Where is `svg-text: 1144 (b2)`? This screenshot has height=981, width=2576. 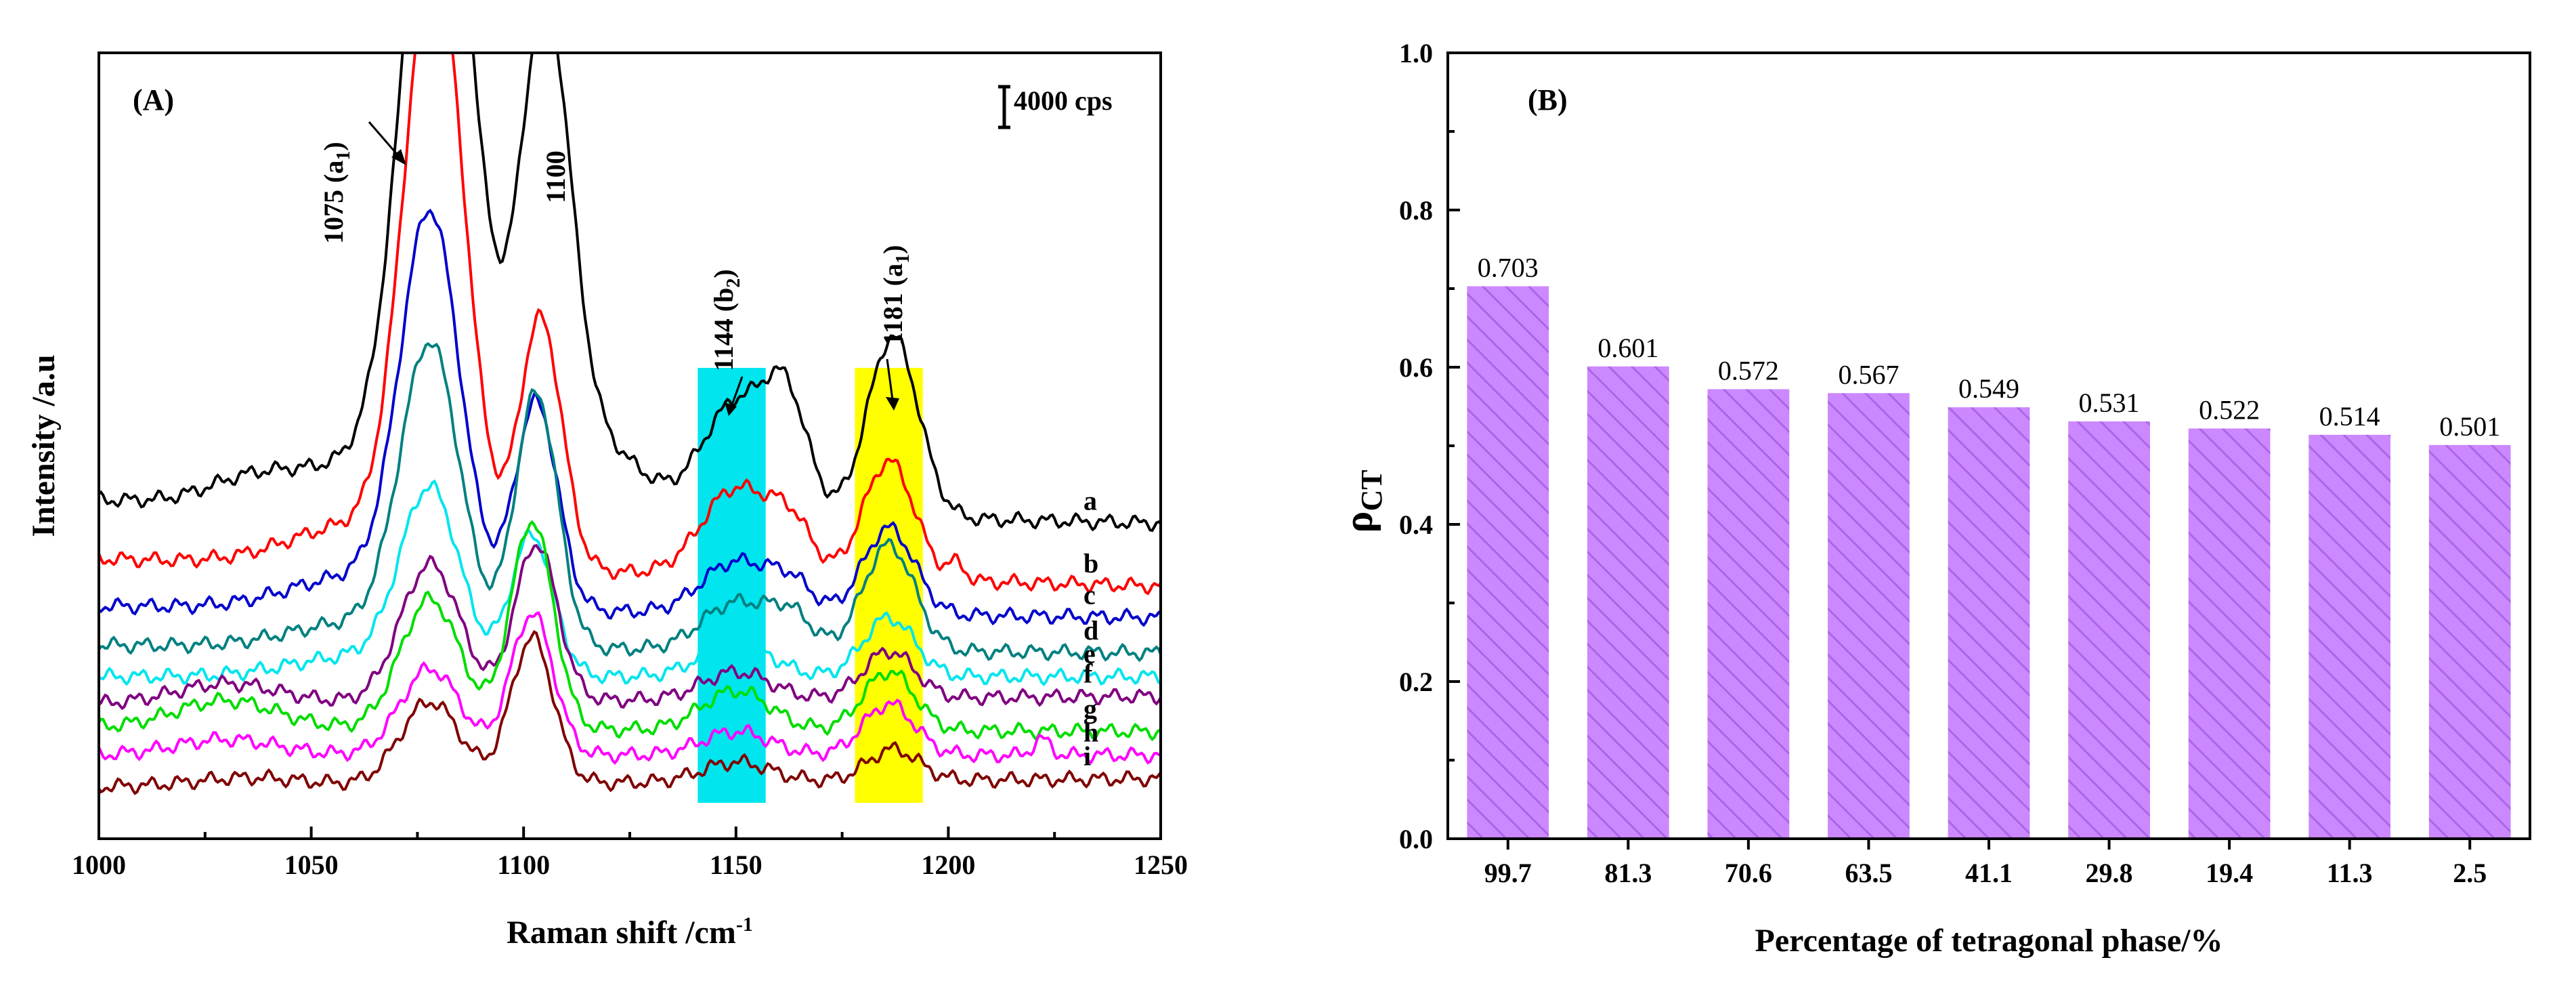 svg-text: 1144 (b2) is located at coordinates (726, 320).